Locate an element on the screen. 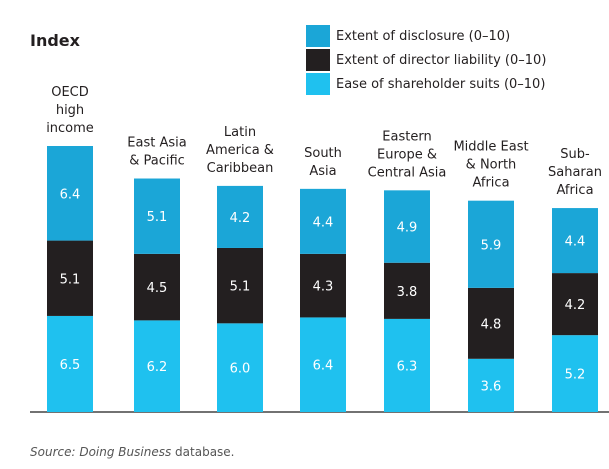 The height and width of the screenshot is (469, 609). data-label: 6.3 is located at coordinates (407, 366).